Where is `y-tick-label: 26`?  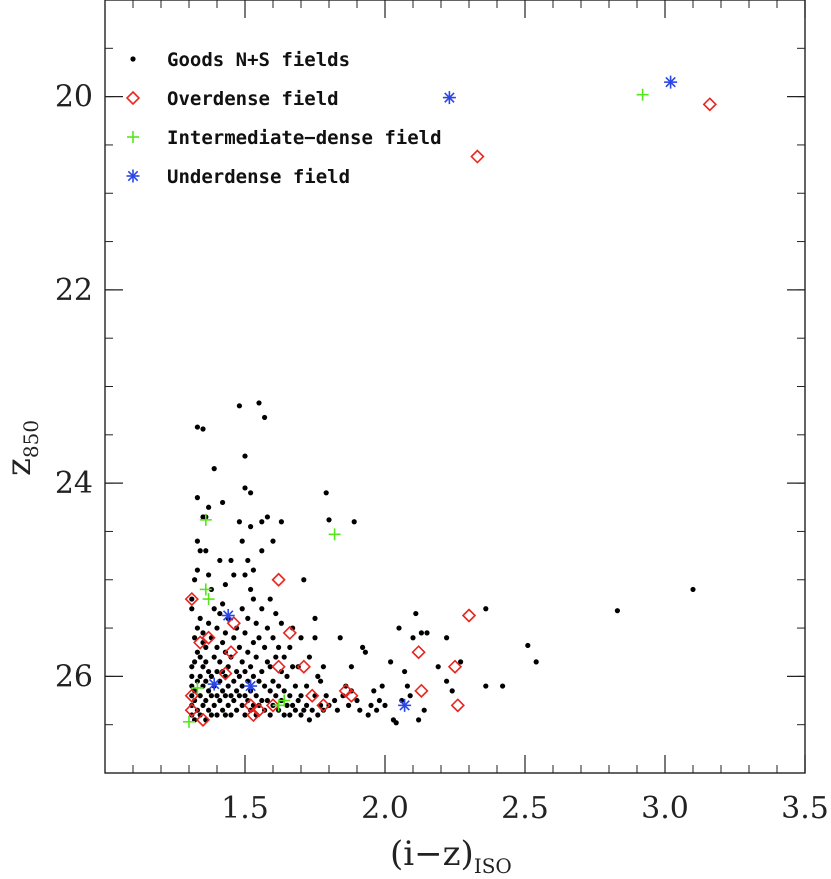 y-tick-label: 26 is located at coordinates (74, 676).